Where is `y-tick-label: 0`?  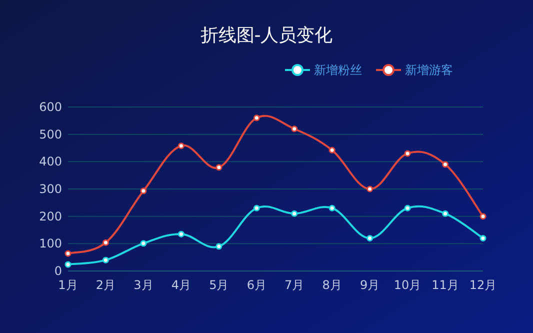
y-tick-label: 0 is located at coordinates (58, 271).